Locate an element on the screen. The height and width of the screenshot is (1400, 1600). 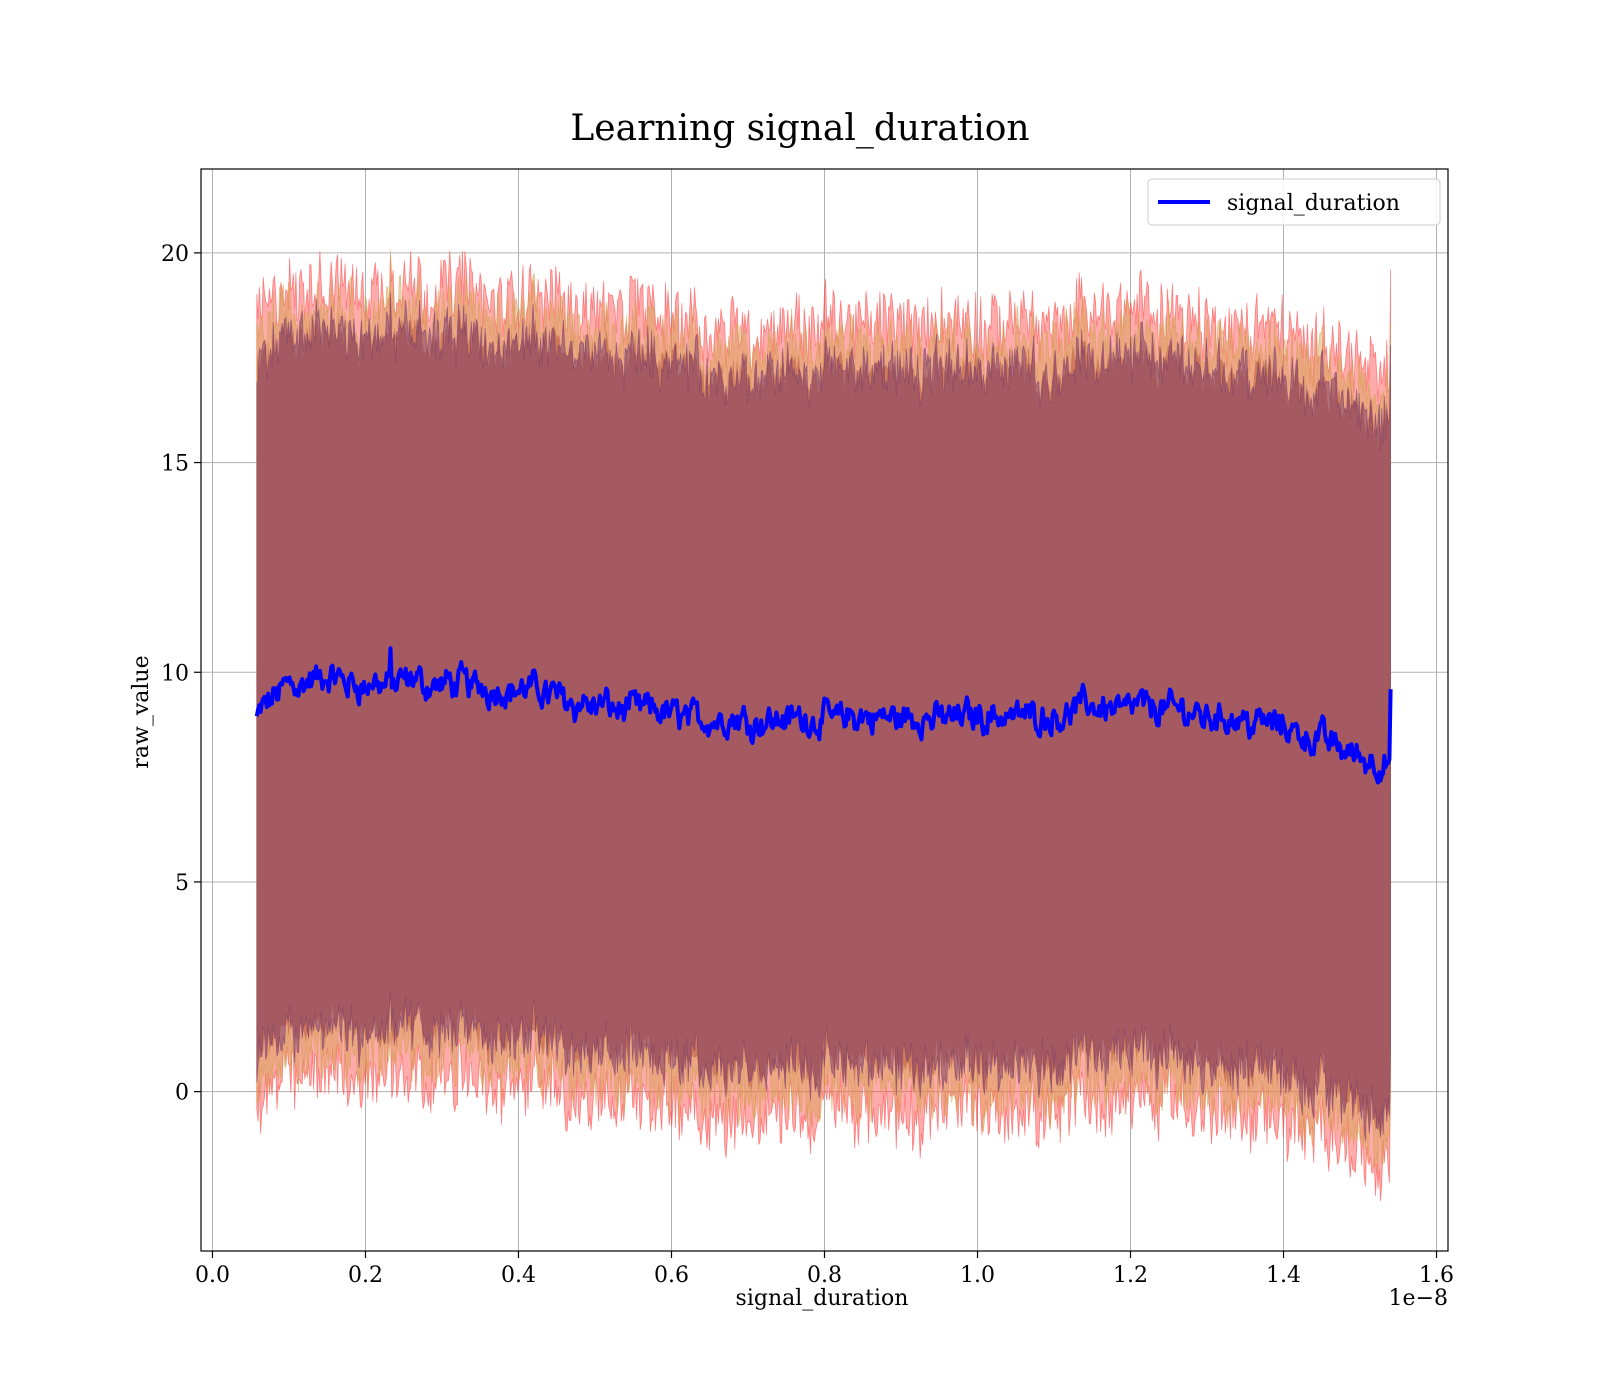
x-axis-offset-label: 1e−8 is located at coordinates (1418, 1298).